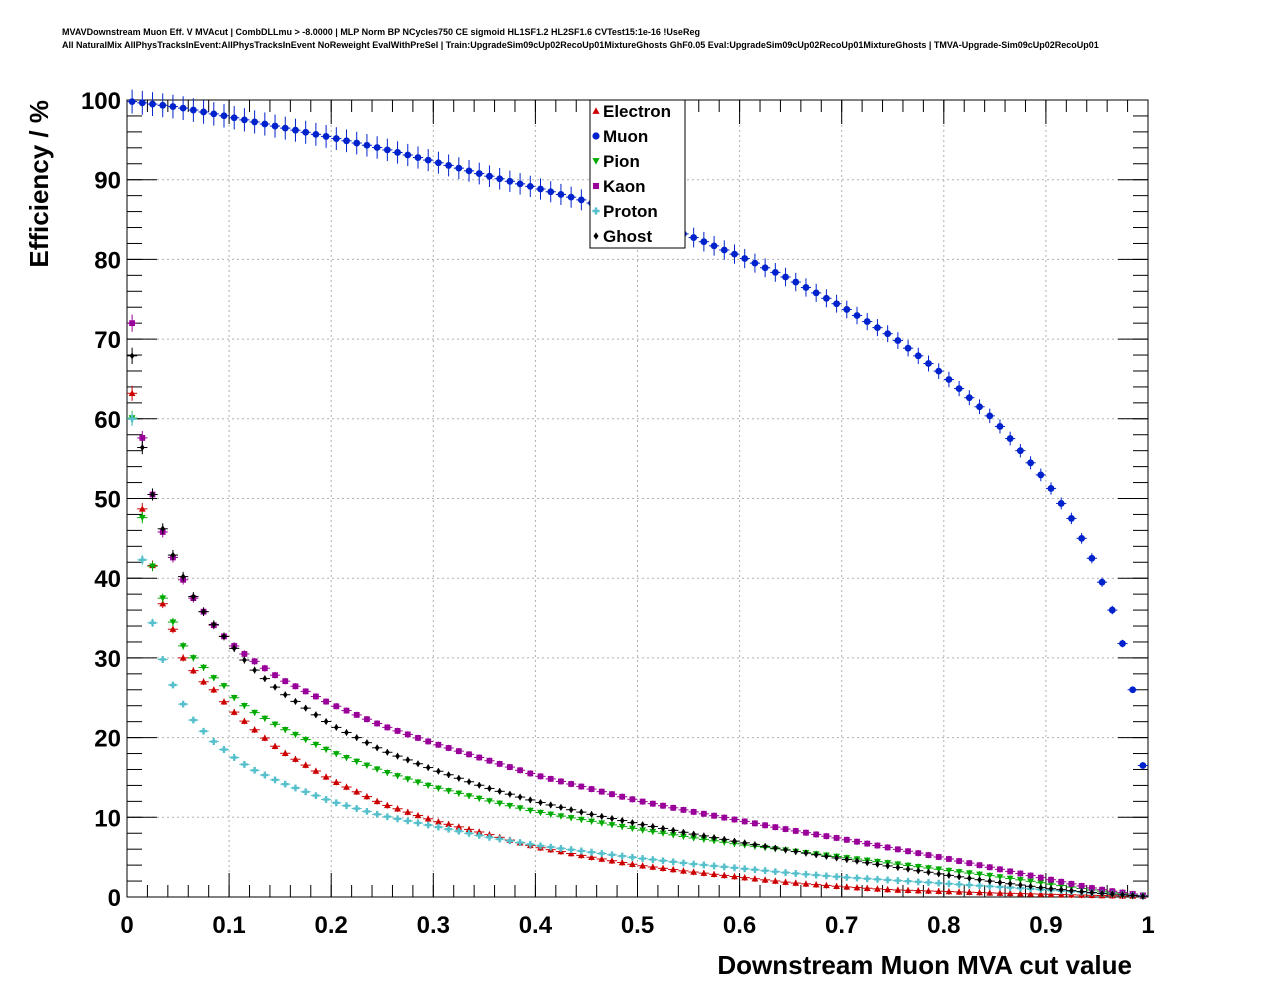 Image resolution: width=1276 pixels, height=996 pixels. Describe the element at coordinates (1147, 925) in the screenshot. I see `x-tick-label: 1` at that location.